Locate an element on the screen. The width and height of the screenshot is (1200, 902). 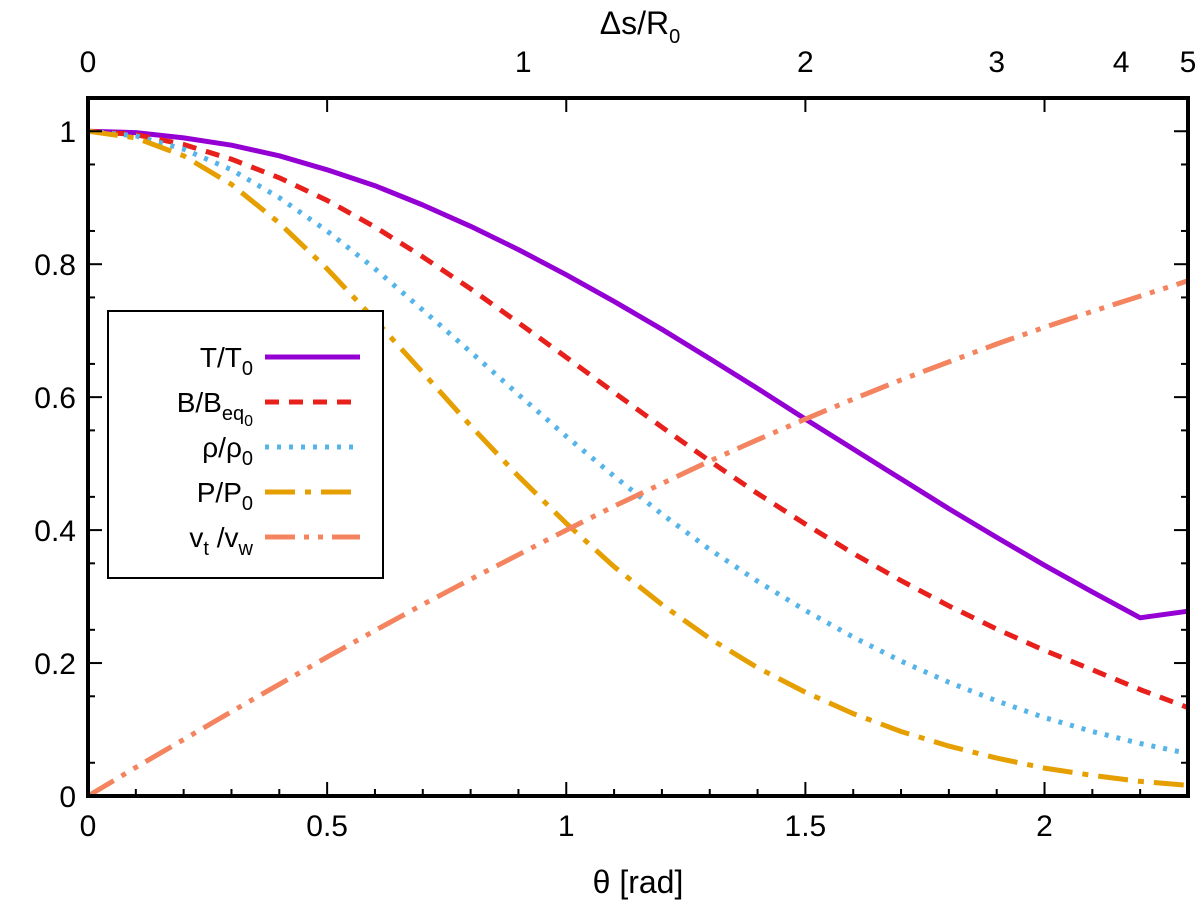
top-tick-label: 2 is located at coordinates (805, 62).